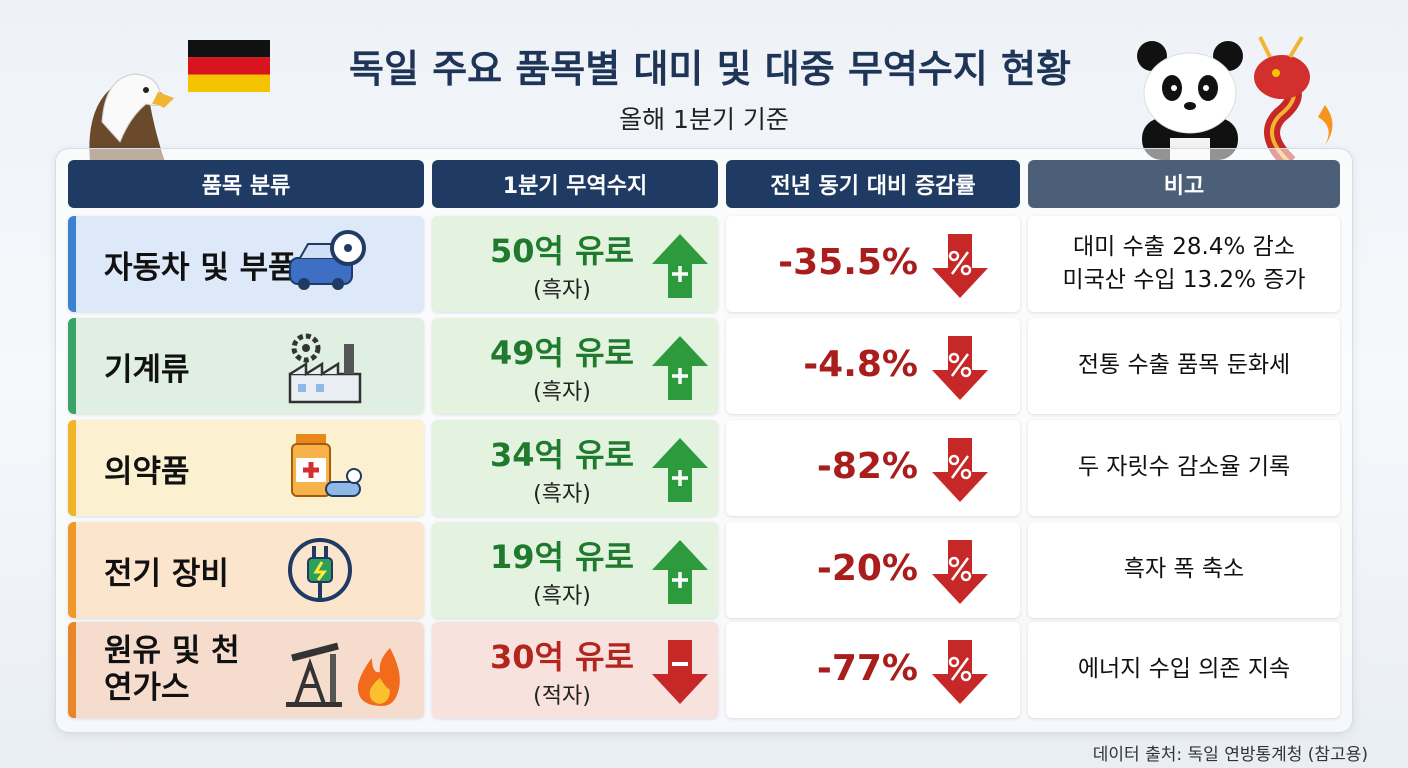 The image size is (1408, 768). I want to click on balance-text: 30억 유로 (적자), so click(562, 671).